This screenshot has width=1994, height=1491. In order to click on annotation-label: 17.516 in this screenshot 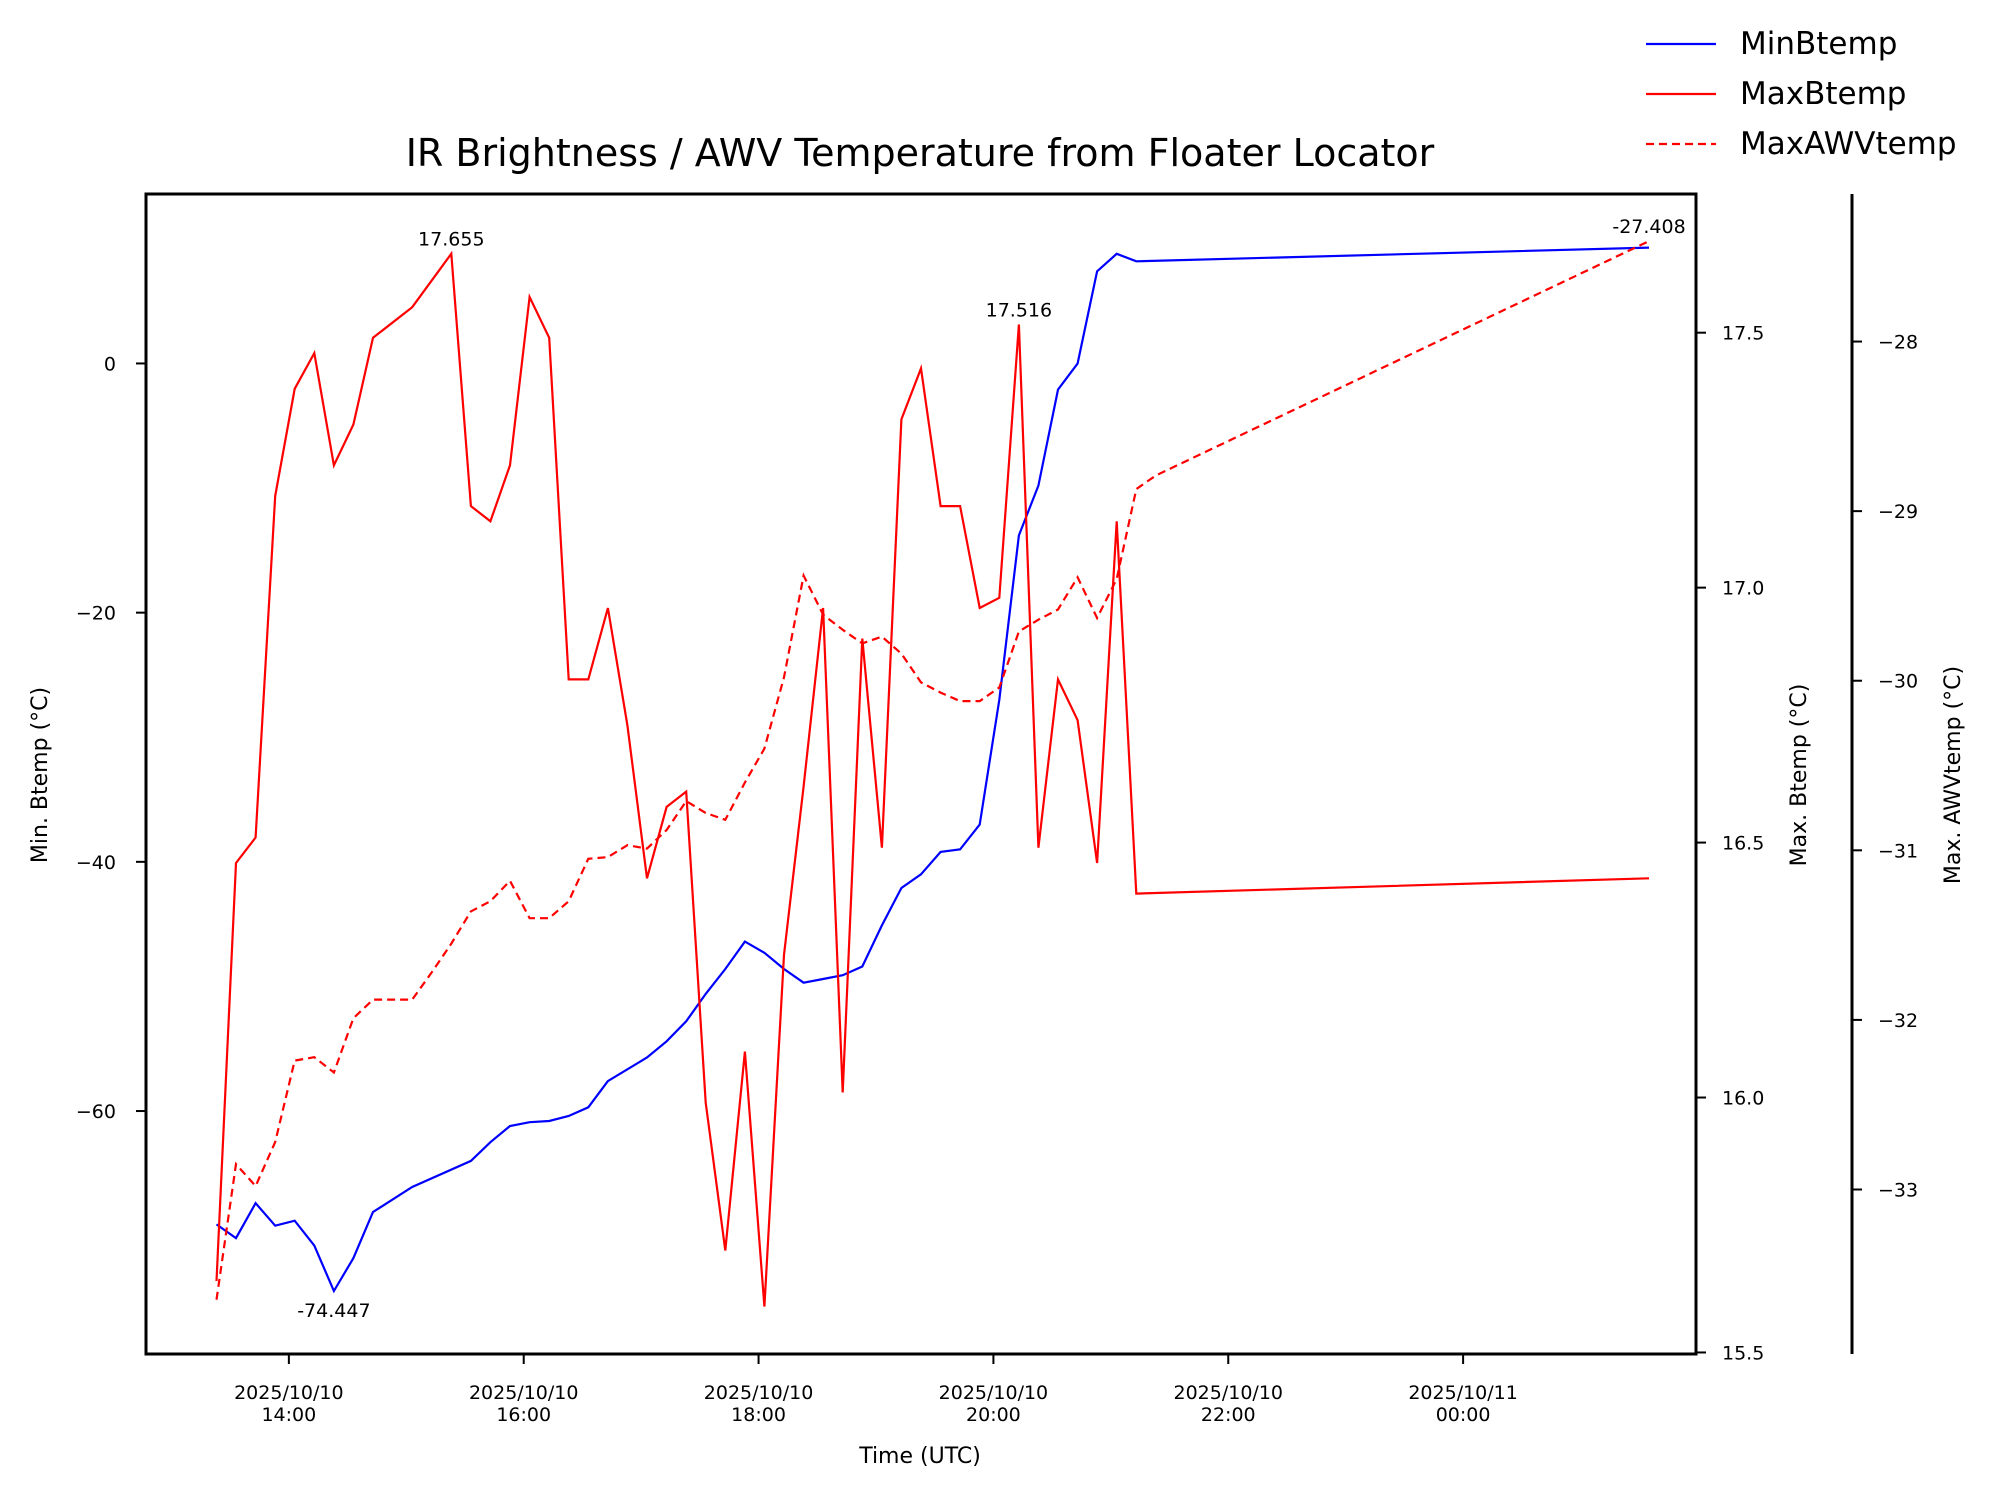, I will do `click(1019, 311)`.